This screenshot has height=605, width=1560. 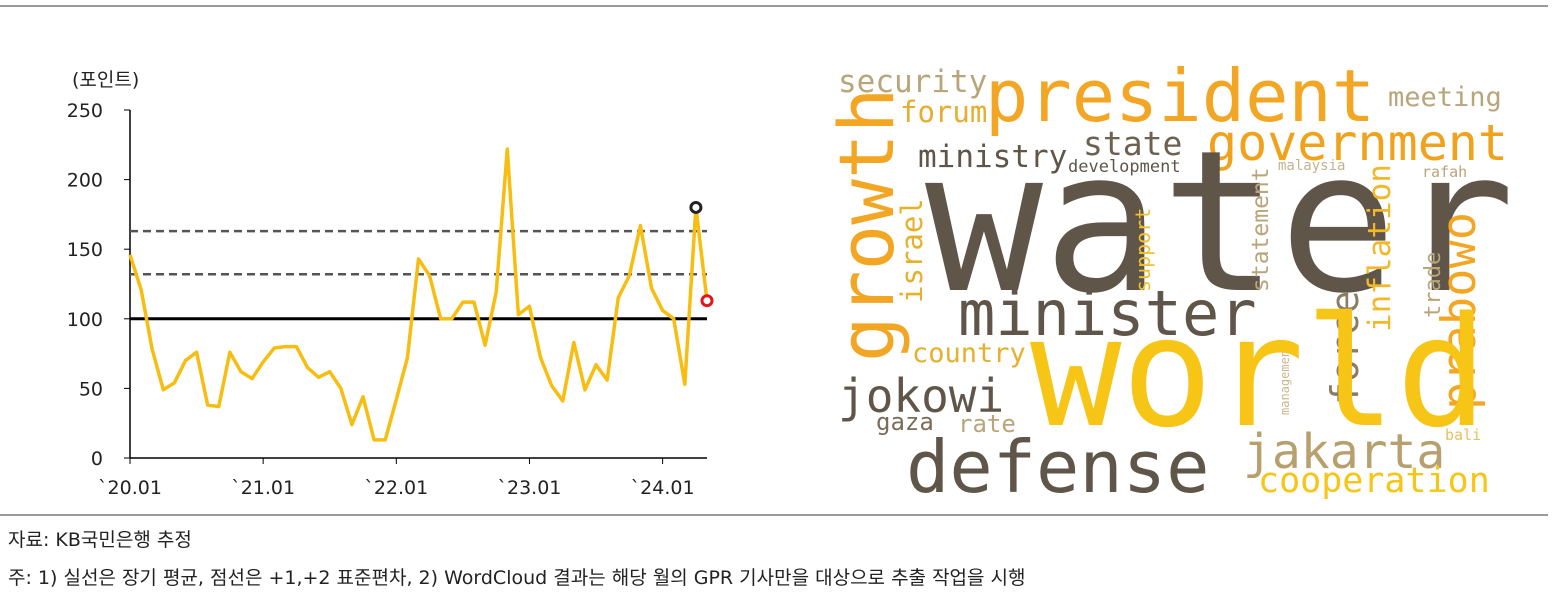 I want to click on cloud-word: gaza, so click(x=905, y=422).